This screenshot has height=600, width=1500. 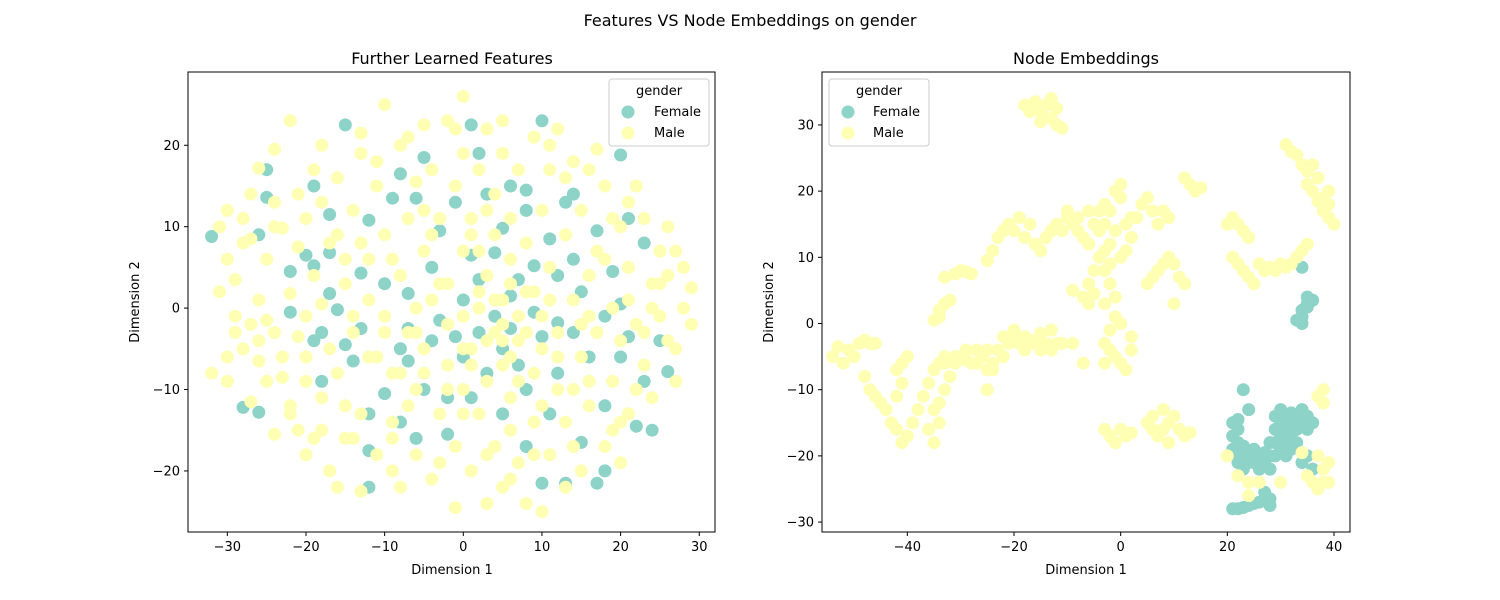 I want to click on left-chart-x-tick-label: 30, so click(x=699, y=547).